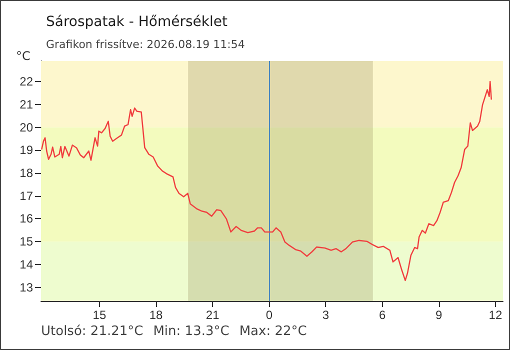  I want to click on y-tick-label: 18, so click(27, 173).